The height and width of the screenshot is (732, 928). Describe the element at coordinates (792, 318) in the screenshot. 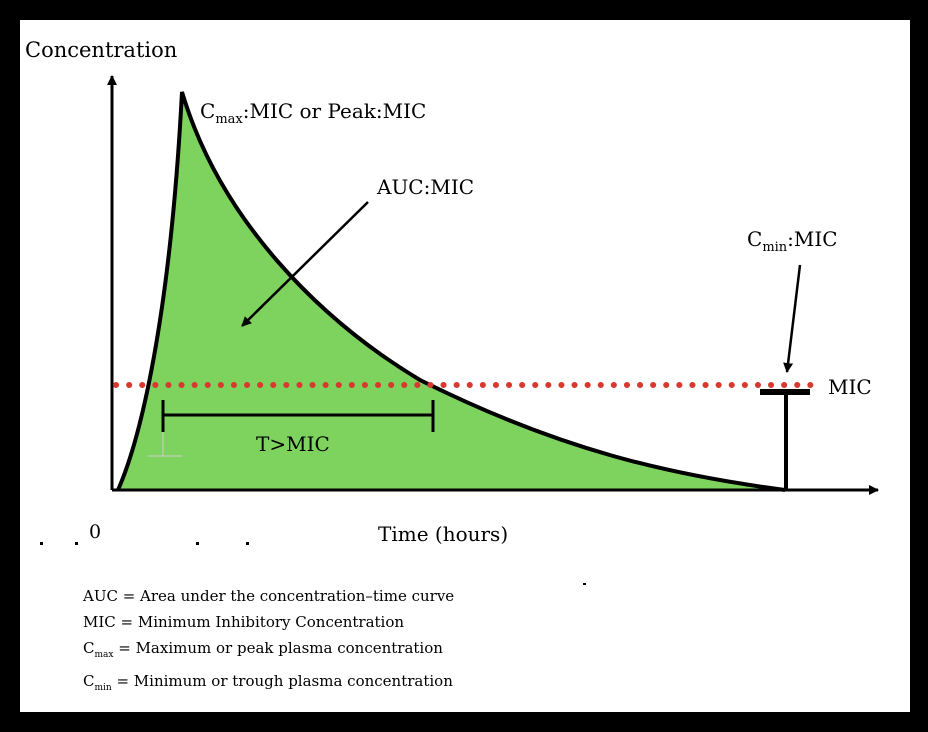

I see `cmin-arrow` at that location.